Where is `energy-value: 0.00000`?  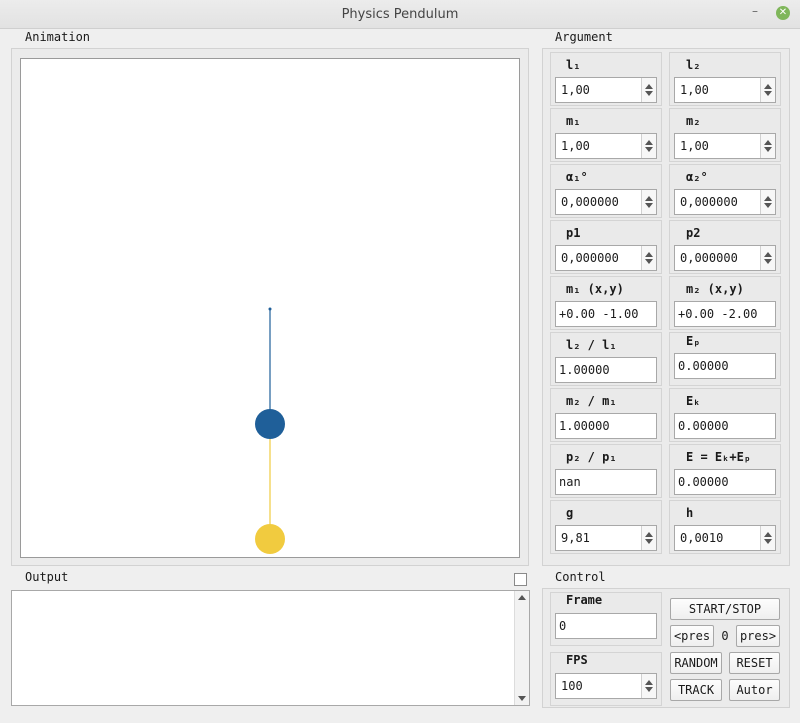
energy-value: 0.00000 is located at coordinates (703, 482).